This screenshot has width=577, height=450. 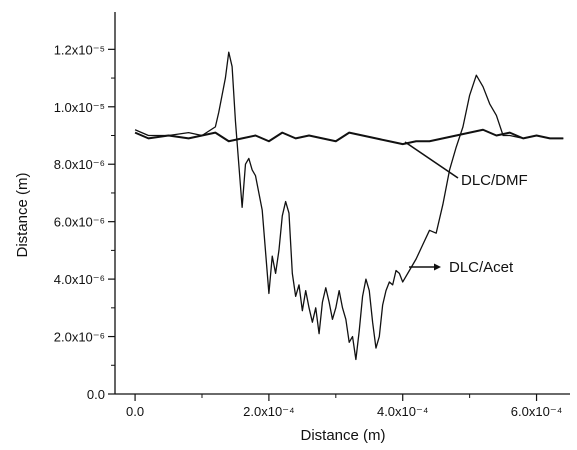 What do you see at coordinates (437, 267) in the screenshot?
I see `annotation-arrowhead-acet` at bounding box center [437, 267].